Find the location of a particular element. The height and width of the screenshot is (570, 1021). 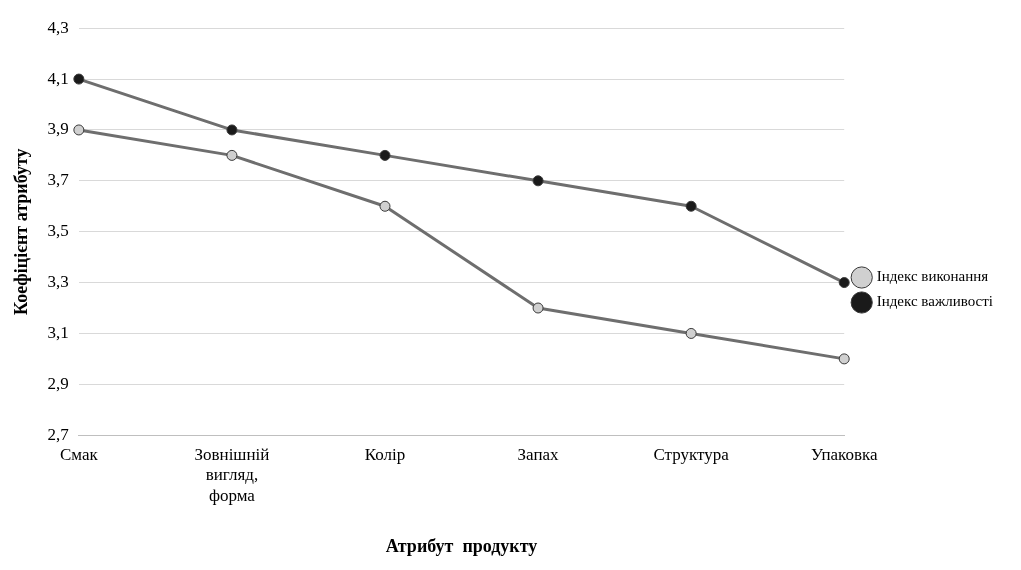

x-tick-label: Колір is located at coordinates (385, 454).